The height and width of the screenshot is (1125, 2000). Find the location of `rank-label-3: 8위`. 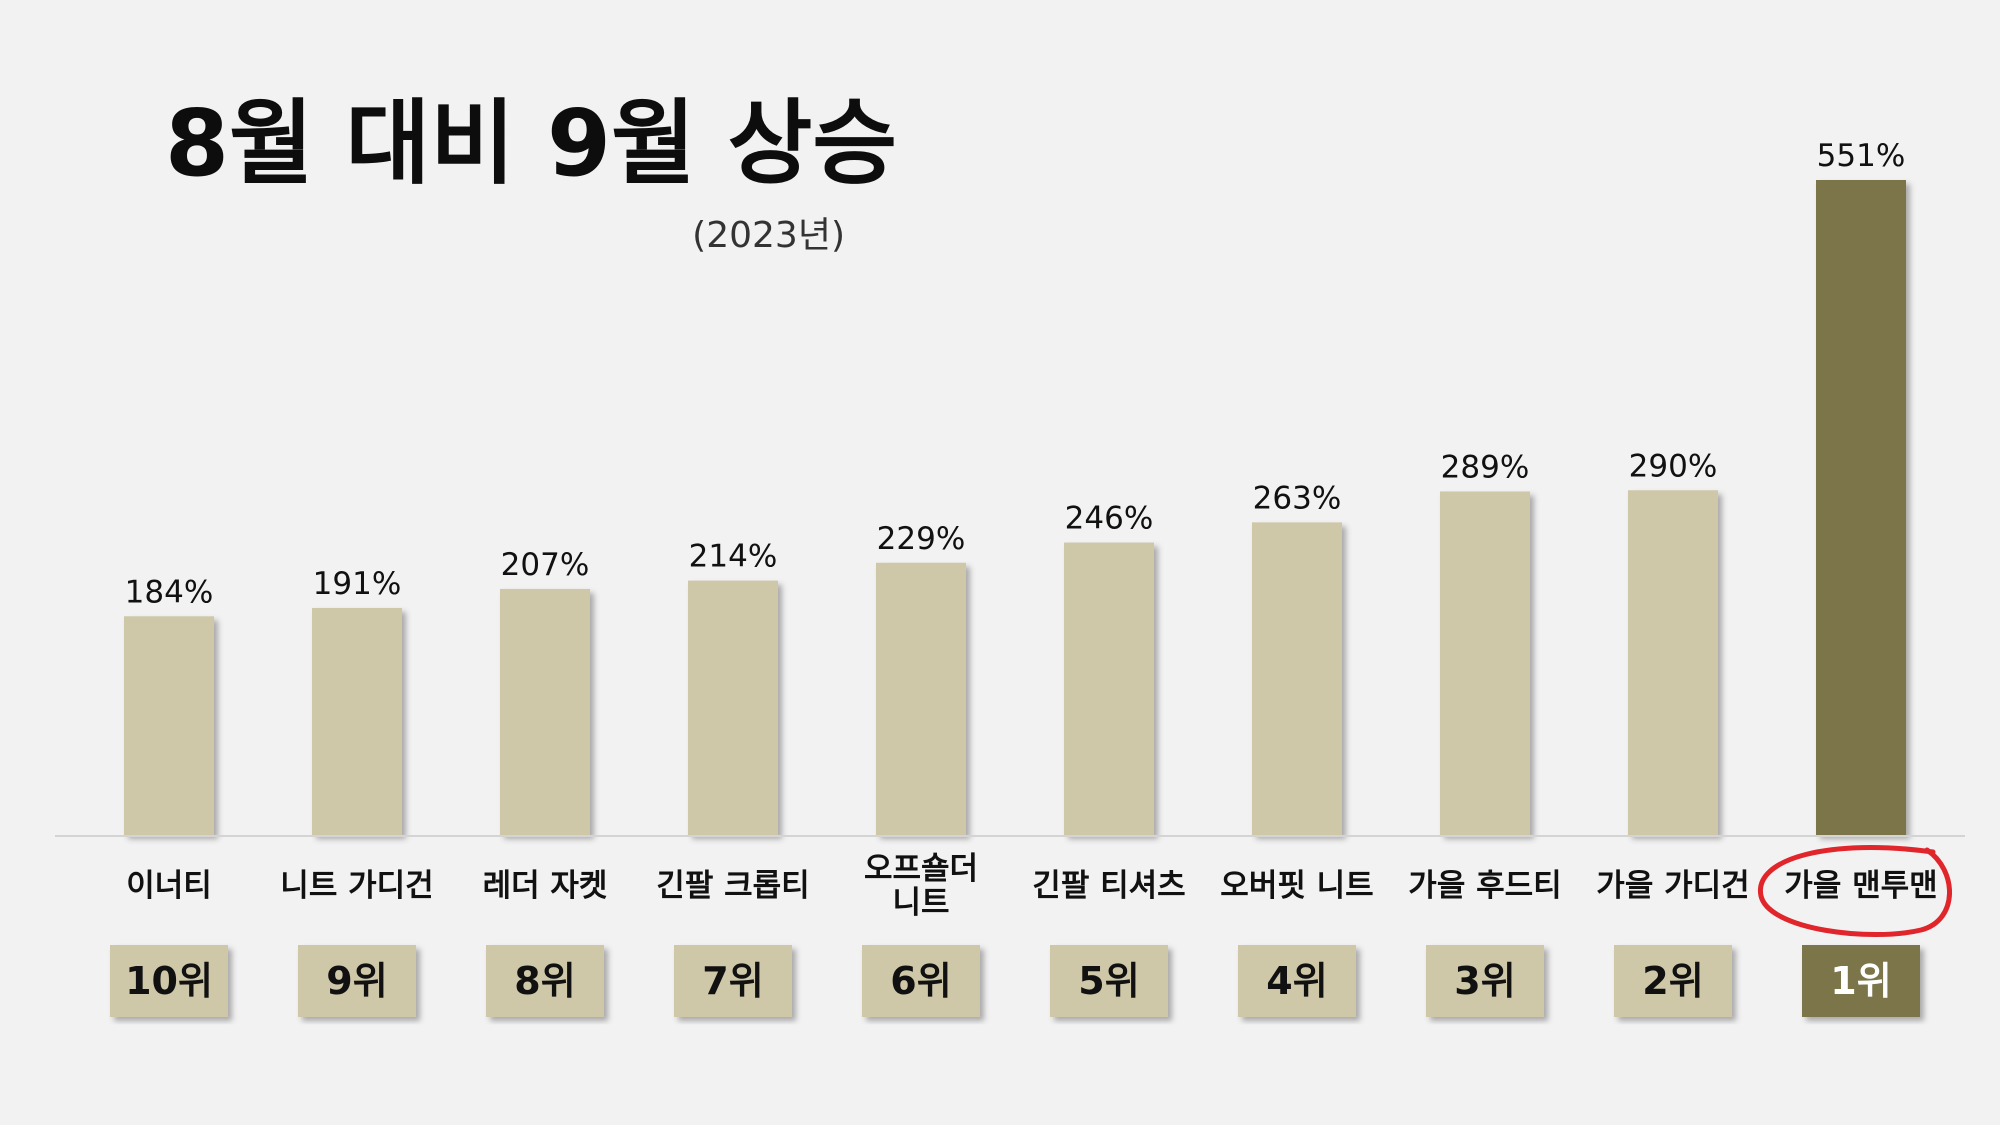

rank-label-3: 8위 is located at coordinates (544, 981).